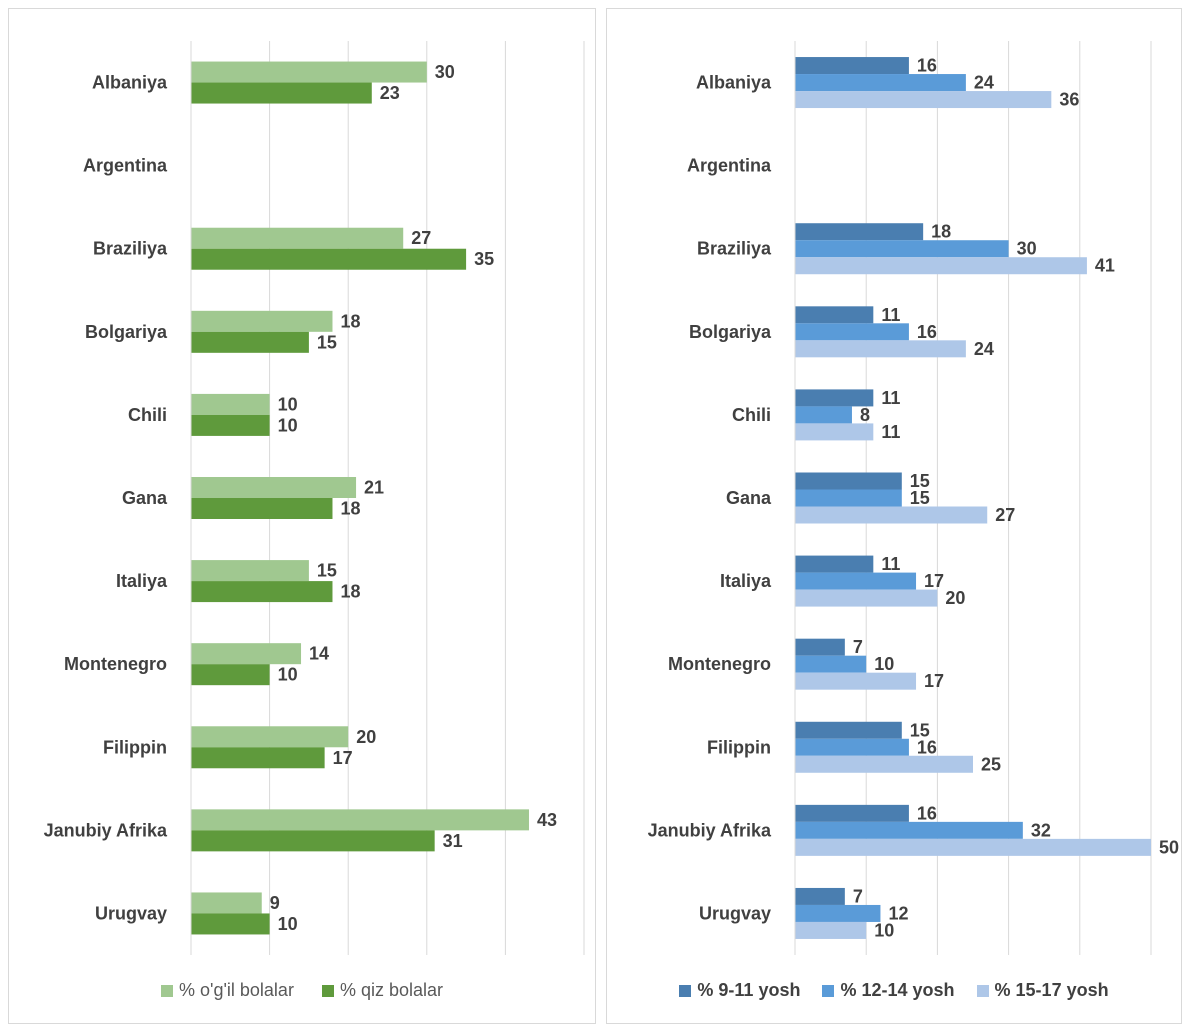  I want to click on legend-item-age-15-17: % 15-17 yosh, so click(1042, 990).